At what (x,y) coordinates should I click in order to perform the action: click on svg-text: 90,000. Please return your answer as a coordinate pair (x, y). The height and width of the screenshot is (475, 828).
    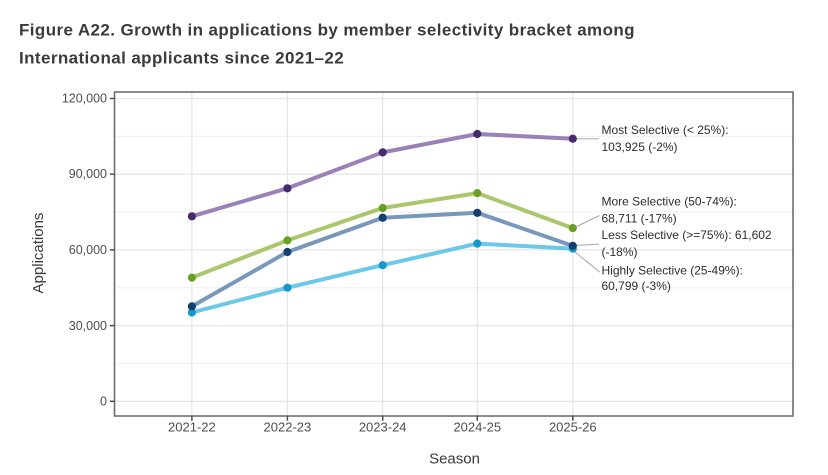
    Looking at the image, I should click on (88, 174).